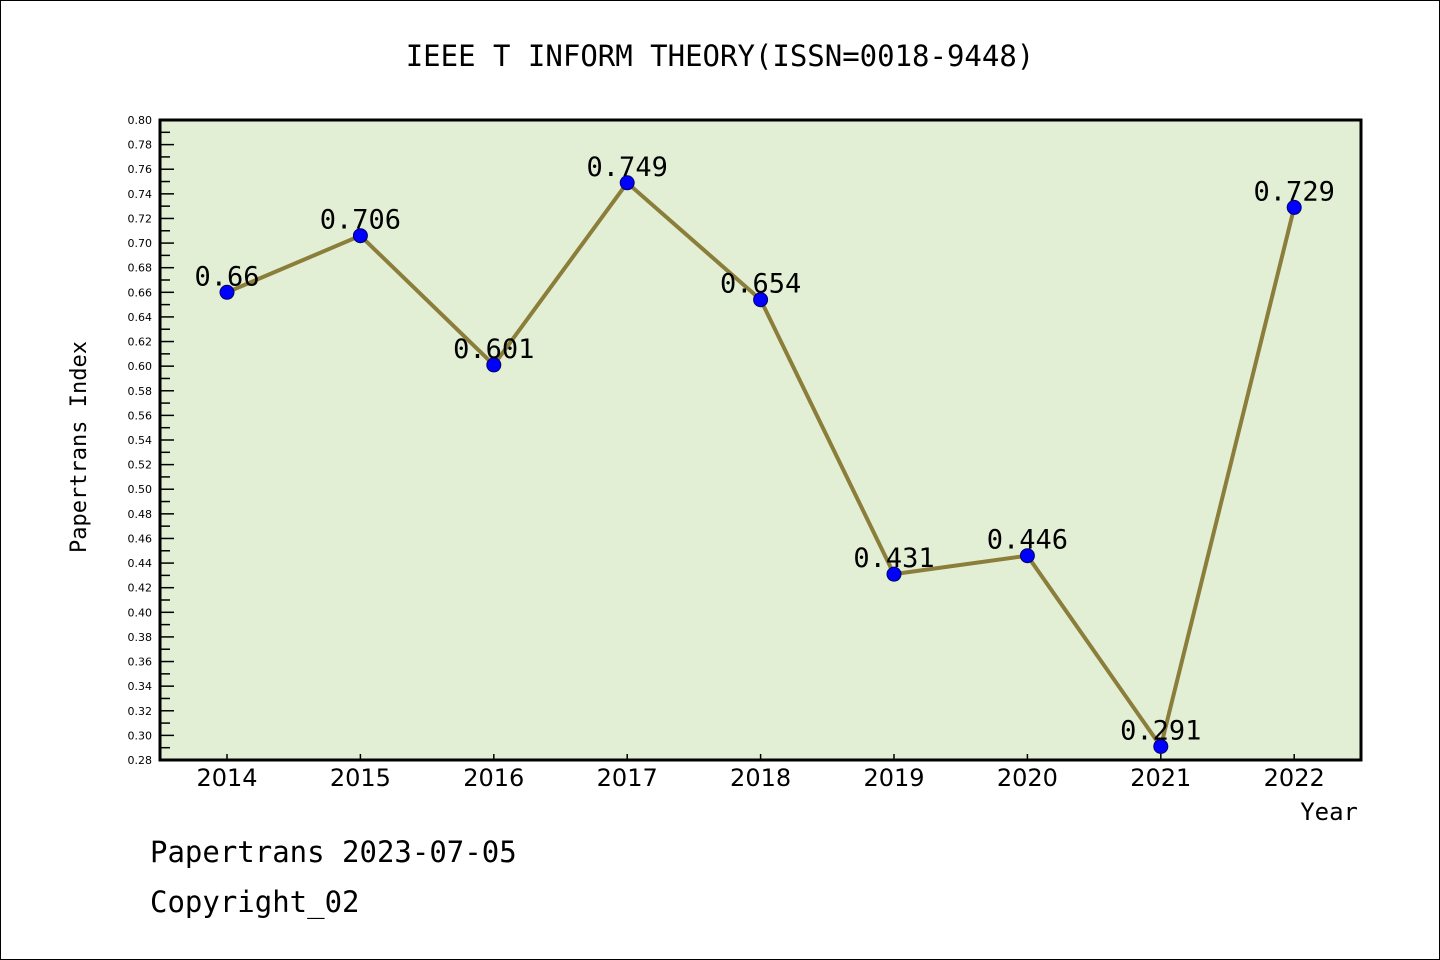 The image size is (1440, 960). I want to click on y-tick-label: 0.42, so click(140, 588).